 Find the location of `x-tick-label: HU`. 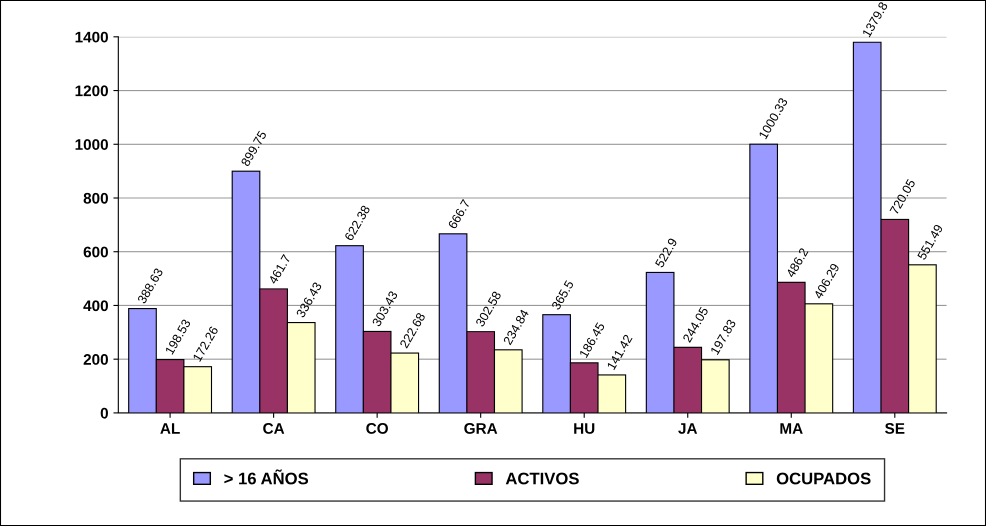

x-tick-label: HU is located at coordinates (584, 428).